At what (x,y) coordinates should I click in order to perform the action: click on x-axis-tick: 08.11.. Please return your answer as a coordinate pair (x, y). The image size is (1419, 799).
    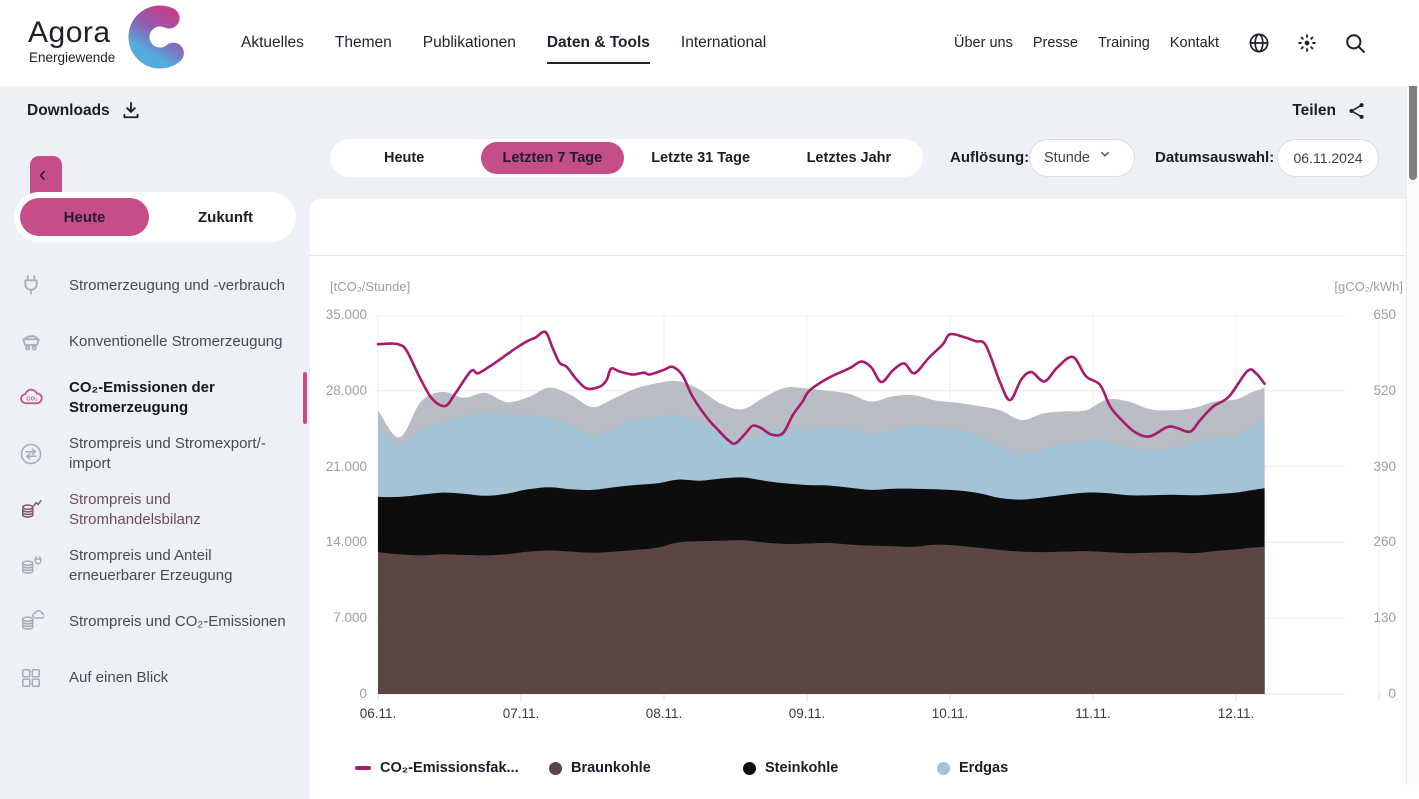
    Looking at the image, I should click on (664, 713).